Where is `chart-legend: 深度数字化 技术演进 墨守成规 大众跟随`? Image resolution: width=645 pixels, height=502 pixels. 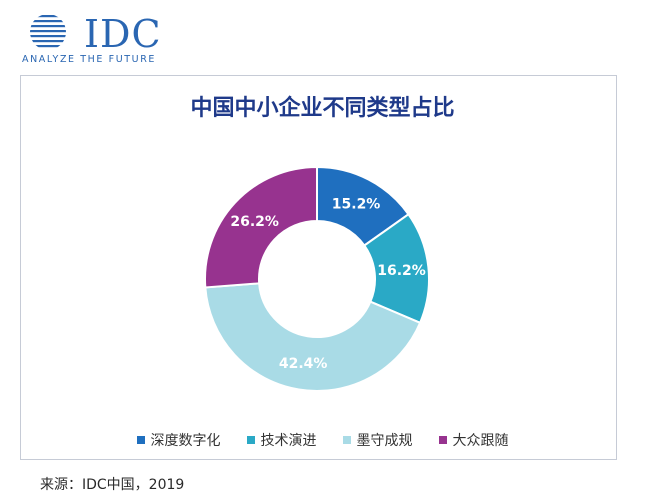
chart-legend: 深度数字化 技术演进 墨守成规 大众跟随 is located at coordinates (322, 440).